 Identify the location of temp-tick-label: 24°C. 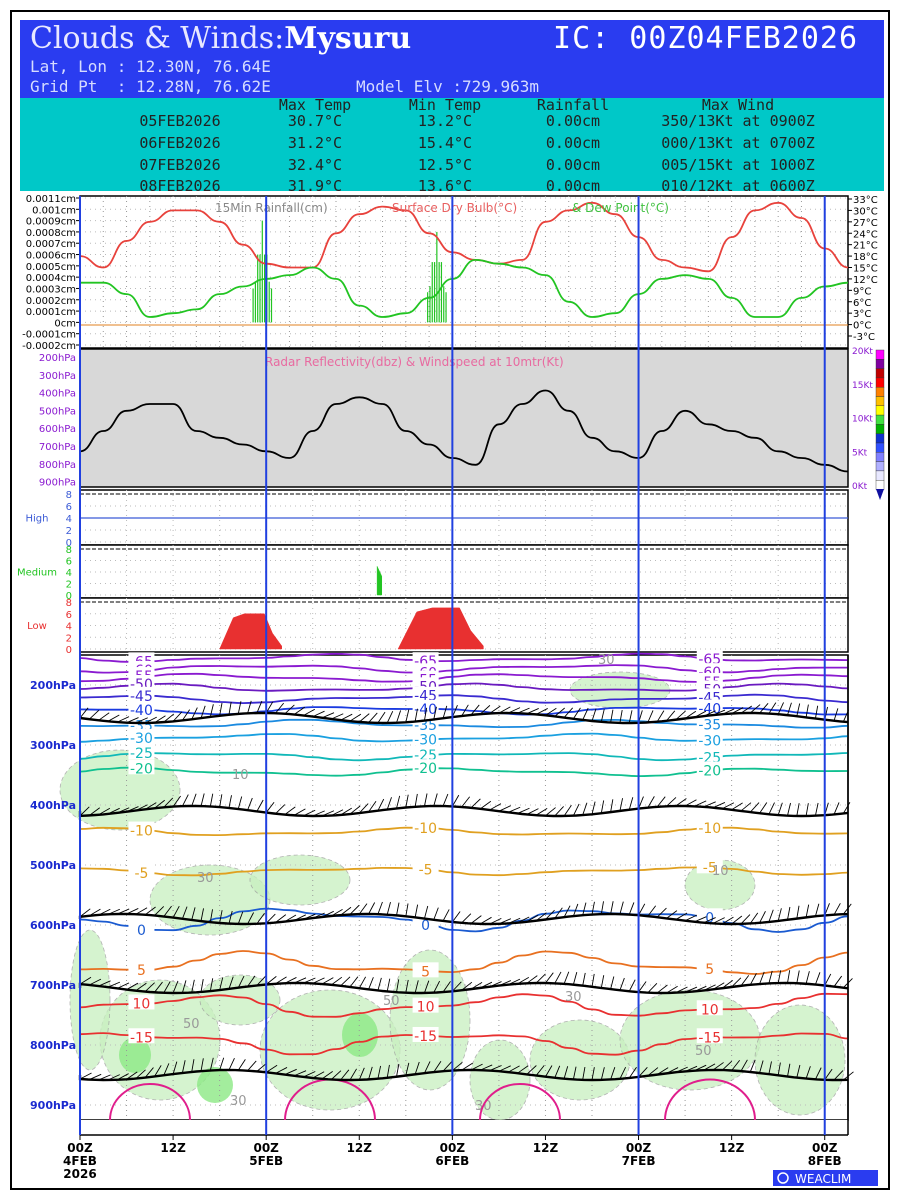
(865, 234).